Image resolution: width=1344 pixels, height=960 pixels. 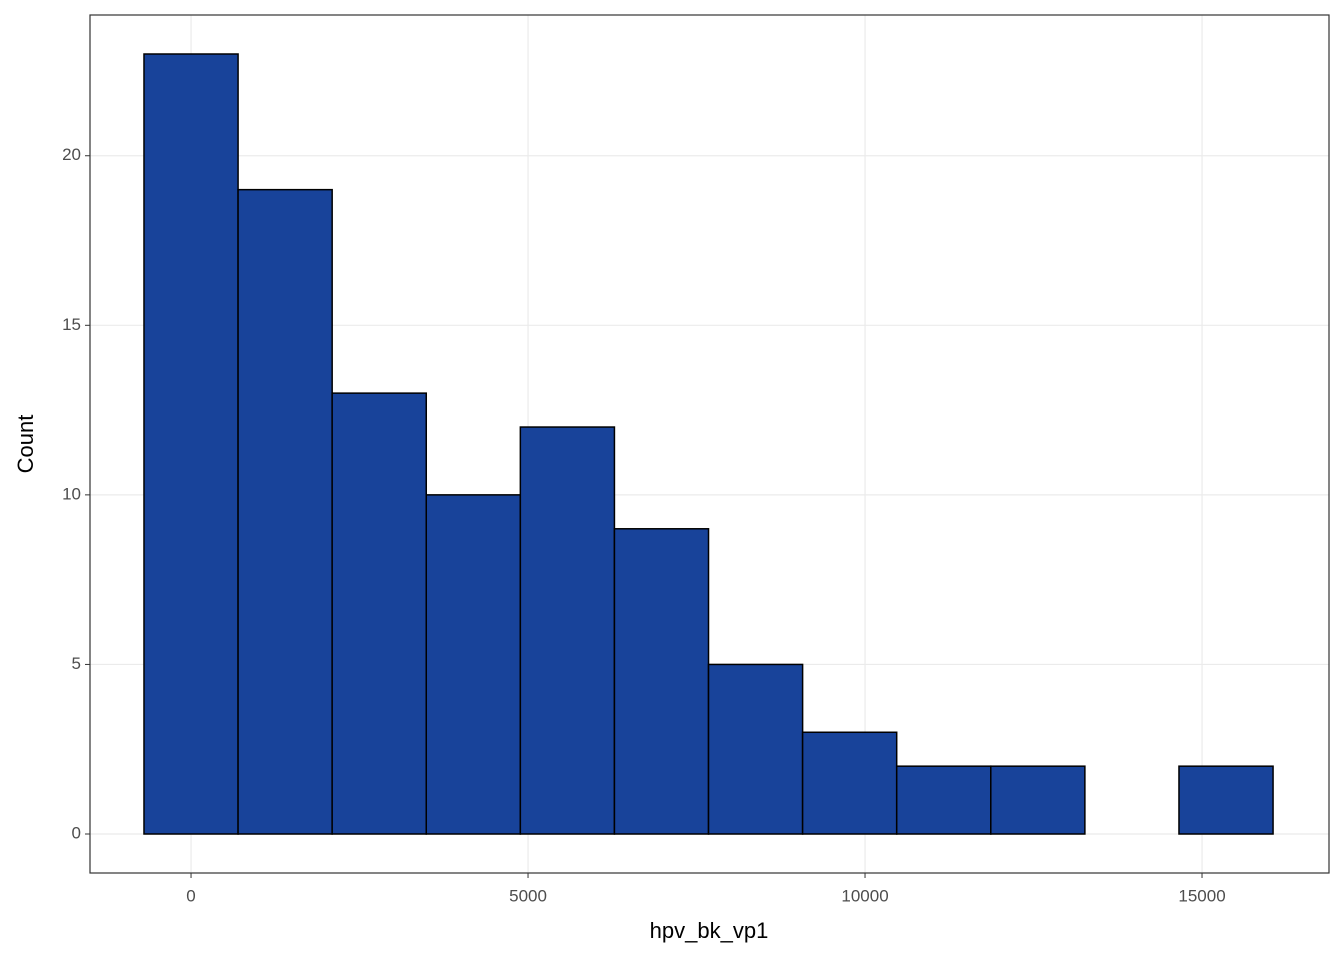 I want to click on y-tick-label: 15, so click(x=71, y=324).